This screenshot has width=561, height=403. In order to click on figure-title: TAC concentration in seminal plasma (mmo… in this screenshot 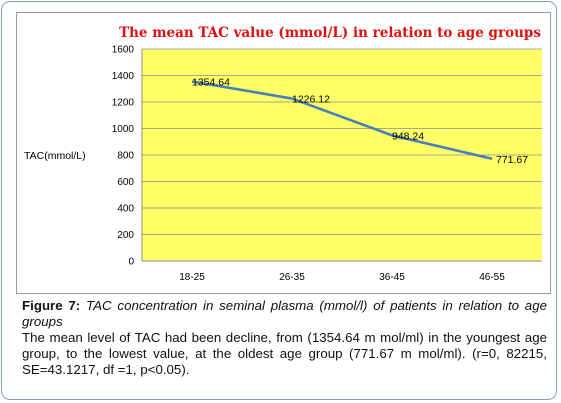, I will do `click(284, 313)`.